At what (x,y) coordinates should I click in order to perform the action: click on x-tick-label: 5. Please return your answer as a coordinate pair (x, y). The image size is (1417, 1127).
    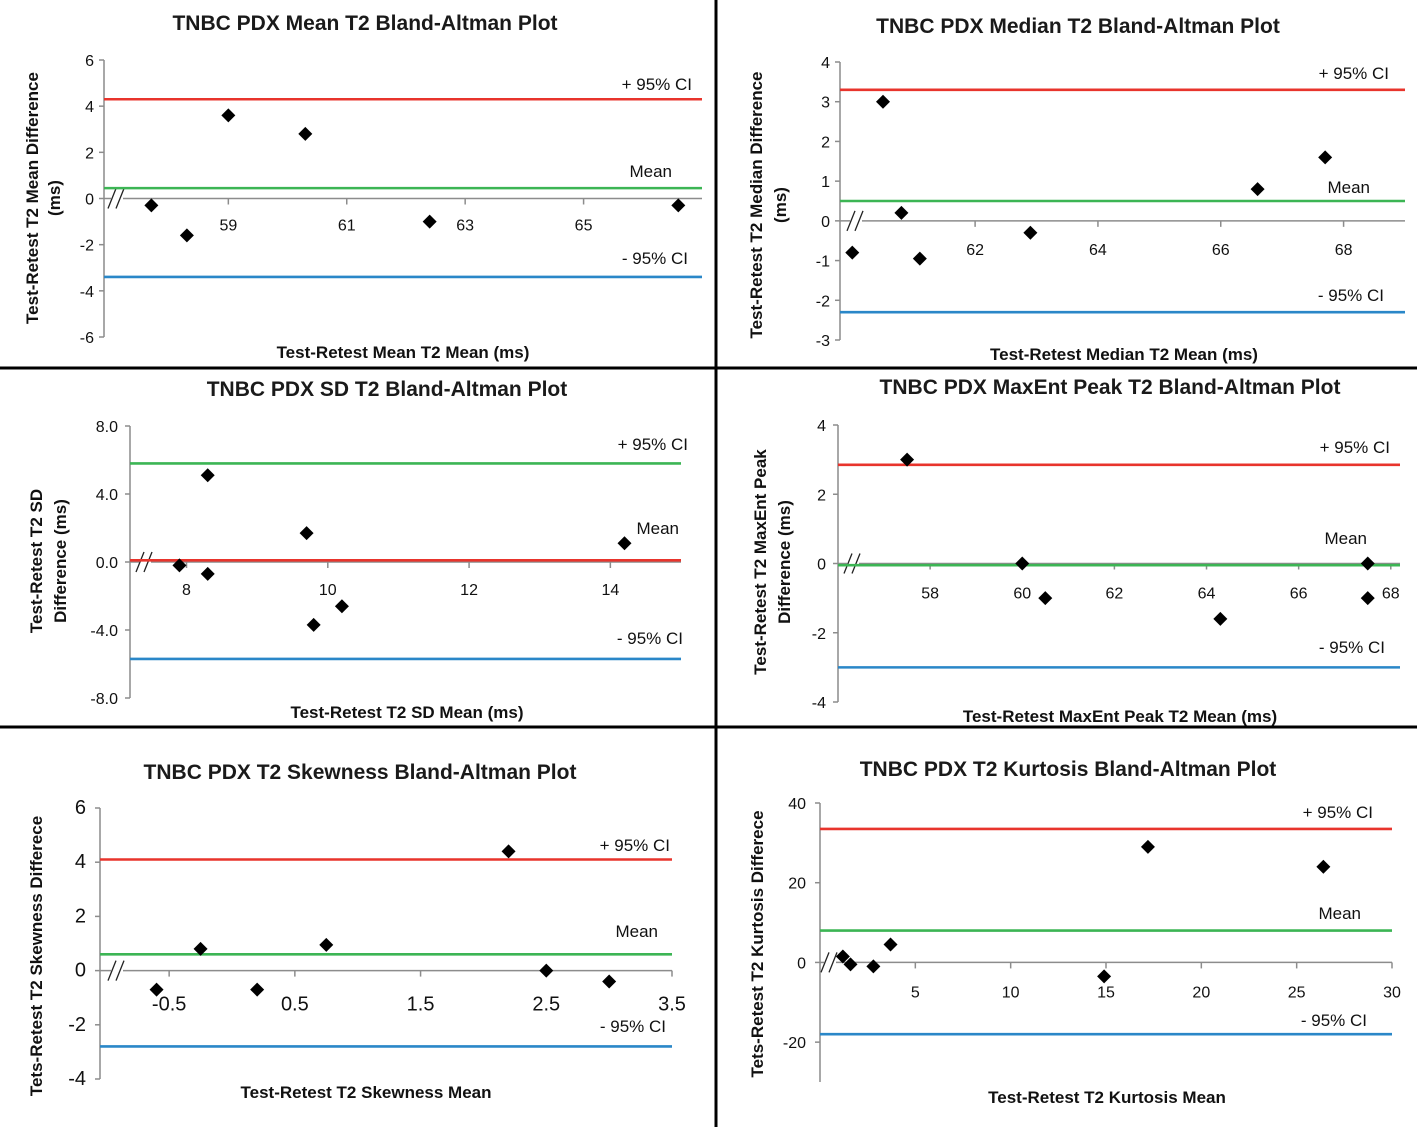
    Looking at the image, I should click on (915, 992).